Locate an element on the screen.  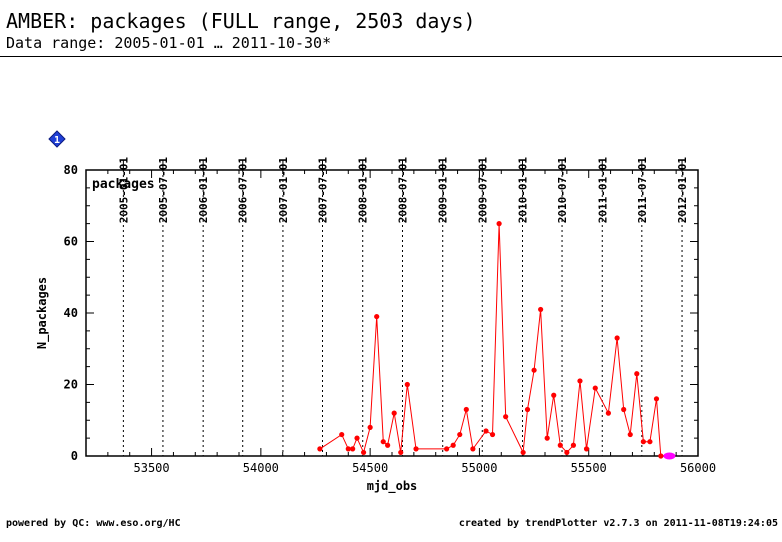
date-tick-label: 2005-01-01 is located at coordinates (123, 190).